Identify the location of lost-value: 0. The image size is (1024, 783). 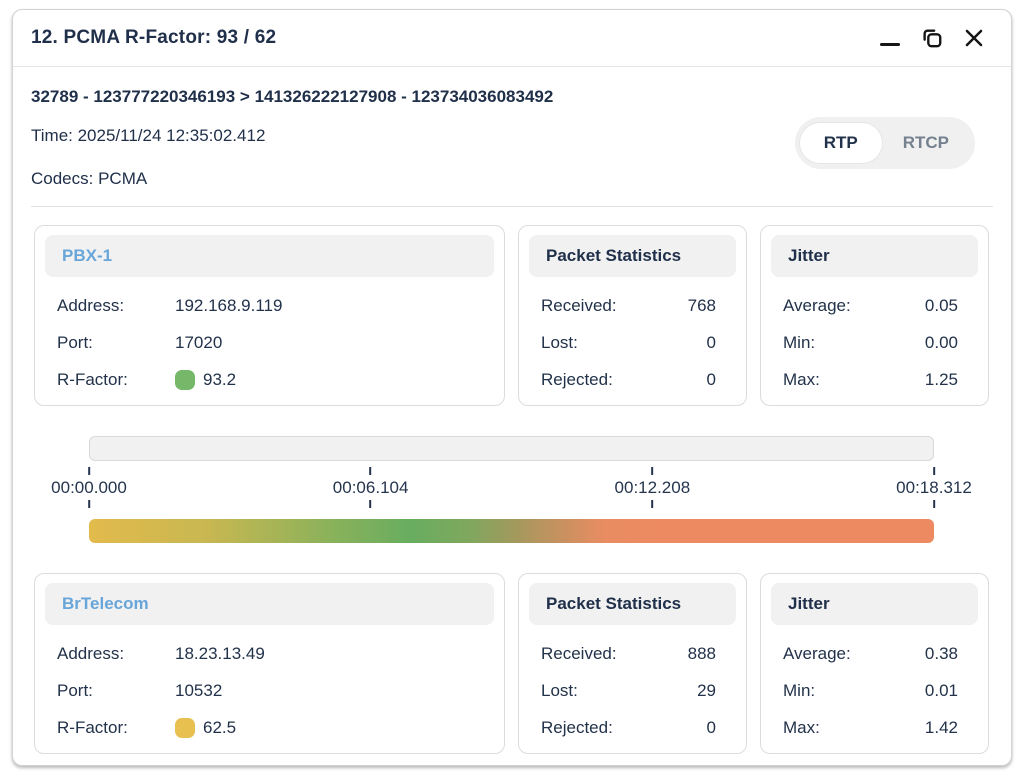
(711, 342).